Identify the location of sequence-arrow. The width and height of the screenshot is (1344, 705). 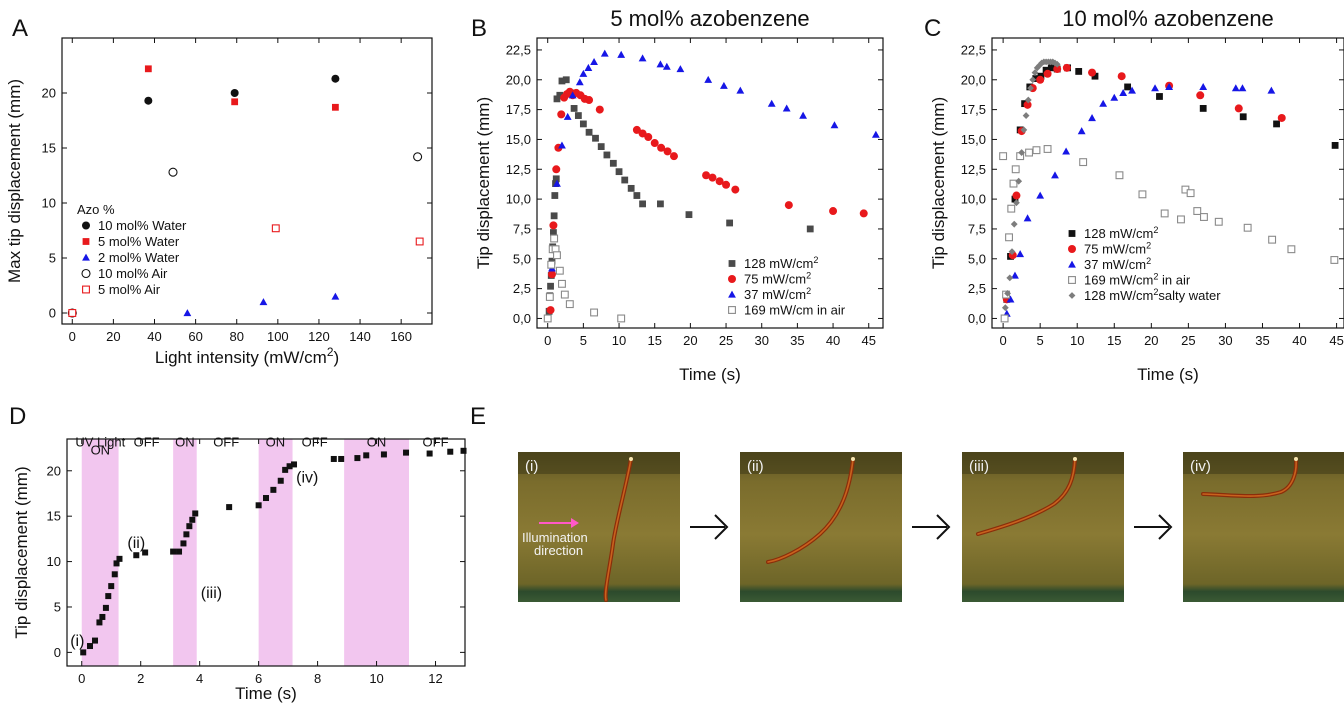
(931, 527).